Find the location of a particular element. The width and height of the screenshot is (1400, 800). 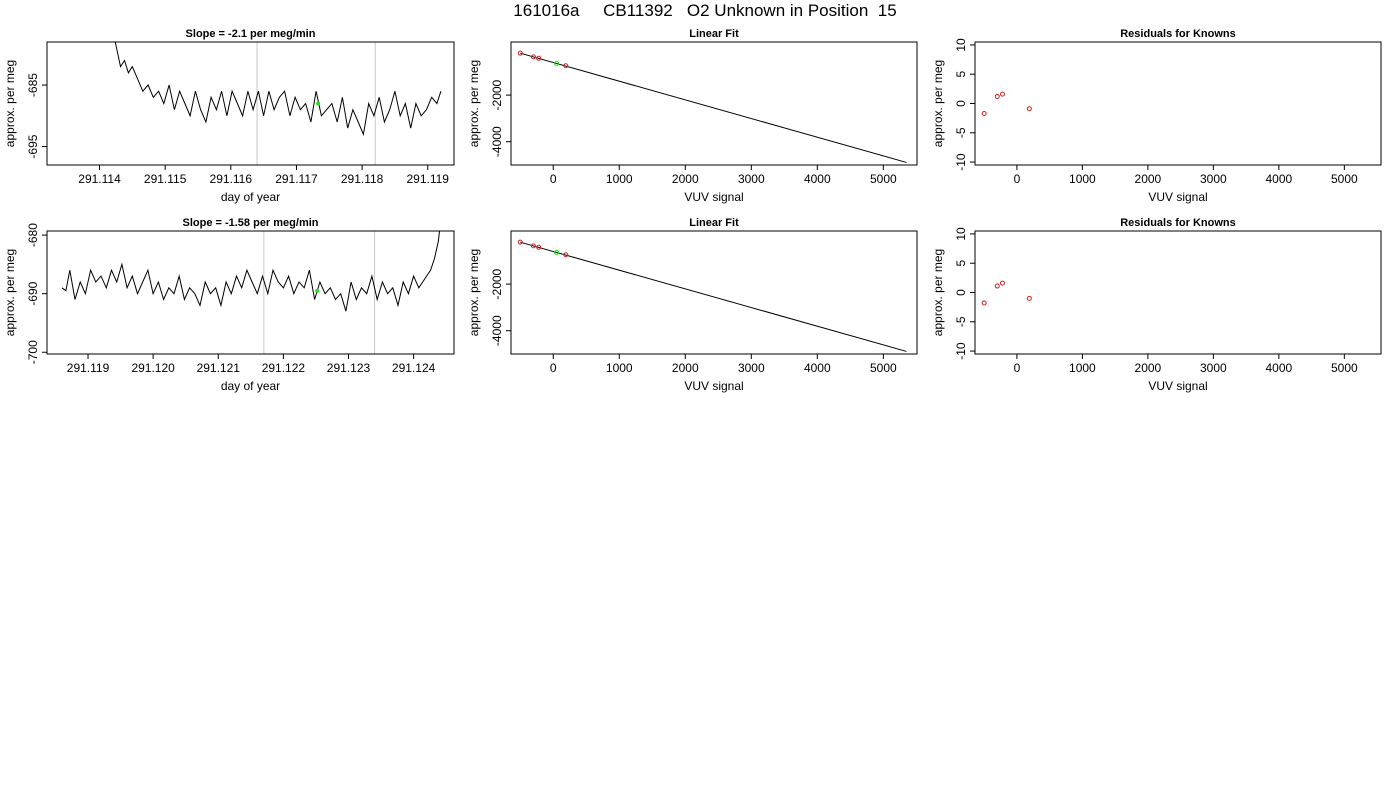

x-tick-label: 291.123 is located at coordinates (349, 368).